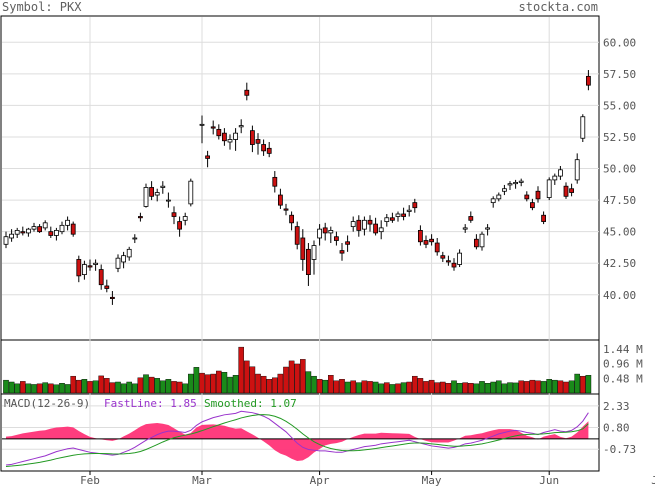  What do you see at coordinates (619, 295) in the screenshot?
I see `price-tick-label: 40.00` at bounding box center [619, 295].